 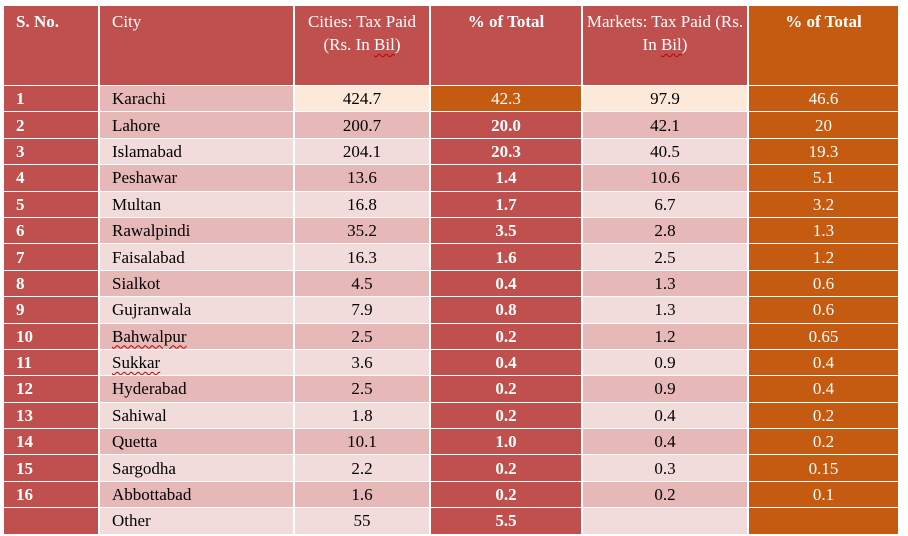 I want to click on table-row: 11 Sukkar 3.6 0.4 0.9 0.4, so click(x=452, y=363).